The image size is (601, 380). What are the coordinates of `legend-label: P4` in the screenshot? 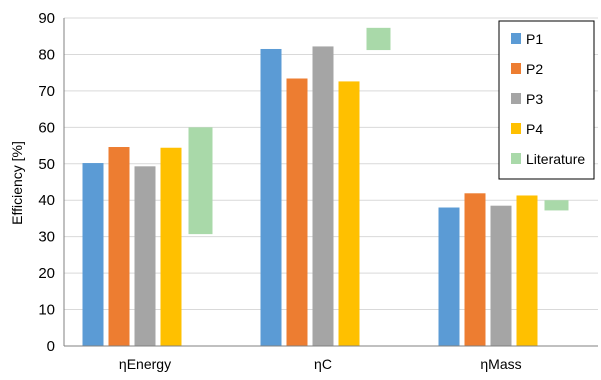 It's located at (534, 129).